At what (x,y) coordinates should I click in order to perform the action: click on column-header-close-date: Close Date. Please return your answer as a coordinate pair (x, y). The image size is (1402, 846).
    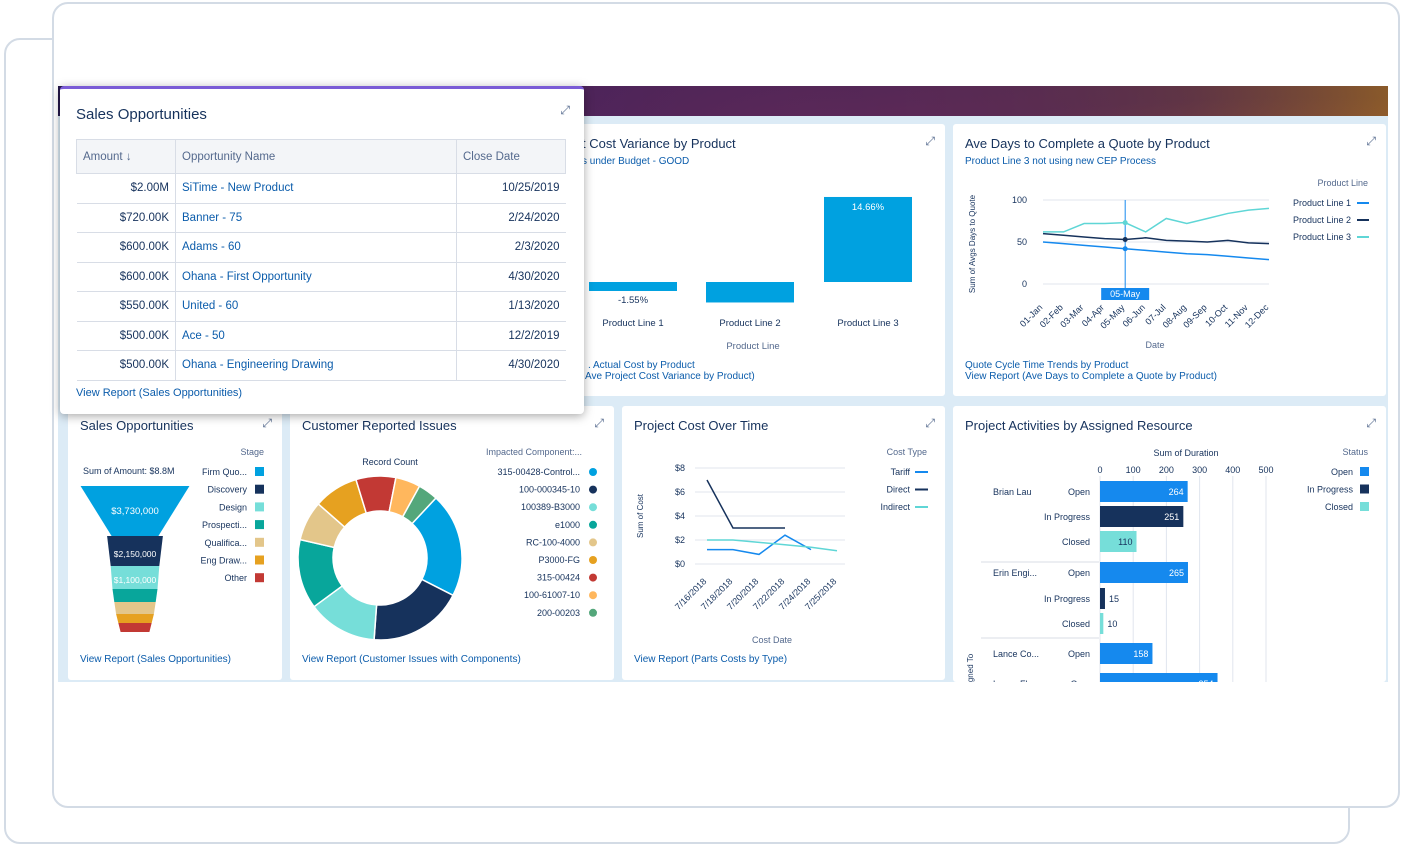
    Looking at the image, I should click on (511, 156).